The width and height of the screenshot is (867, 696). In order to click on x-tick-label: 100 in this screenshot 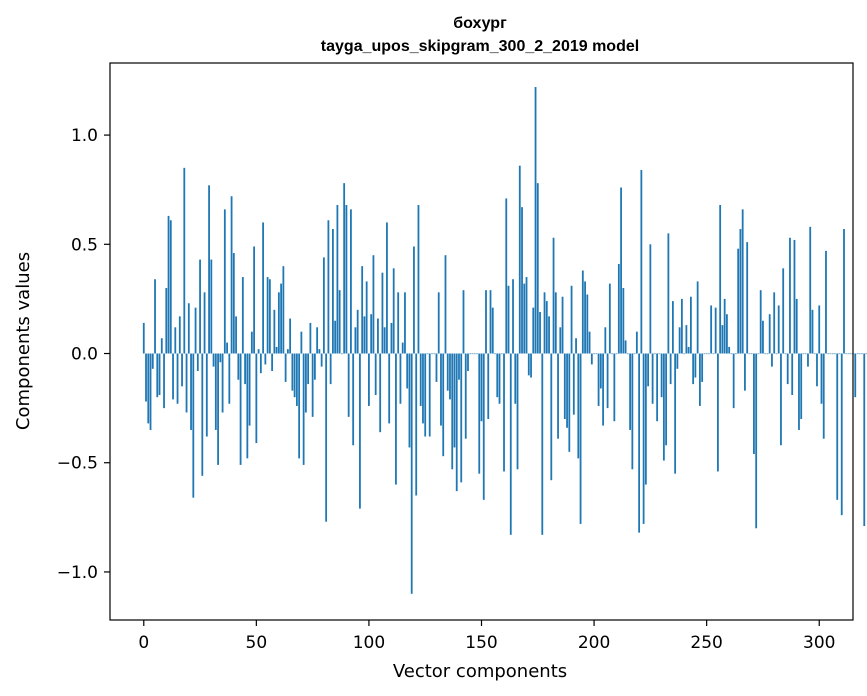, I will do `click(369, 643)`.